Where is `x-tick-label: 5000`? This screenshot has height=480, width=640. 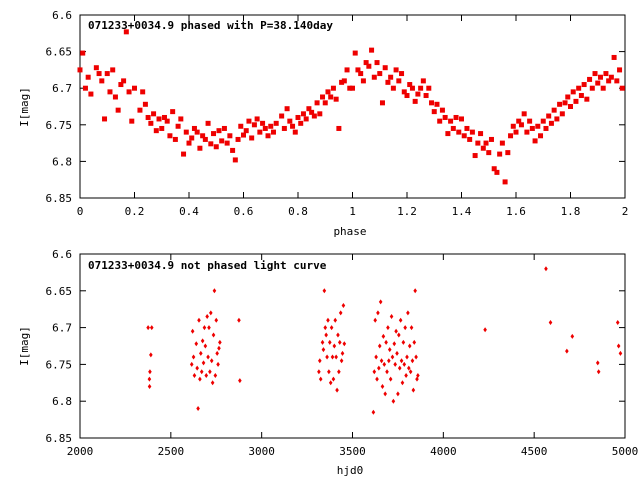 x-tick-label: 5000 is located at coordinates (625, 451).